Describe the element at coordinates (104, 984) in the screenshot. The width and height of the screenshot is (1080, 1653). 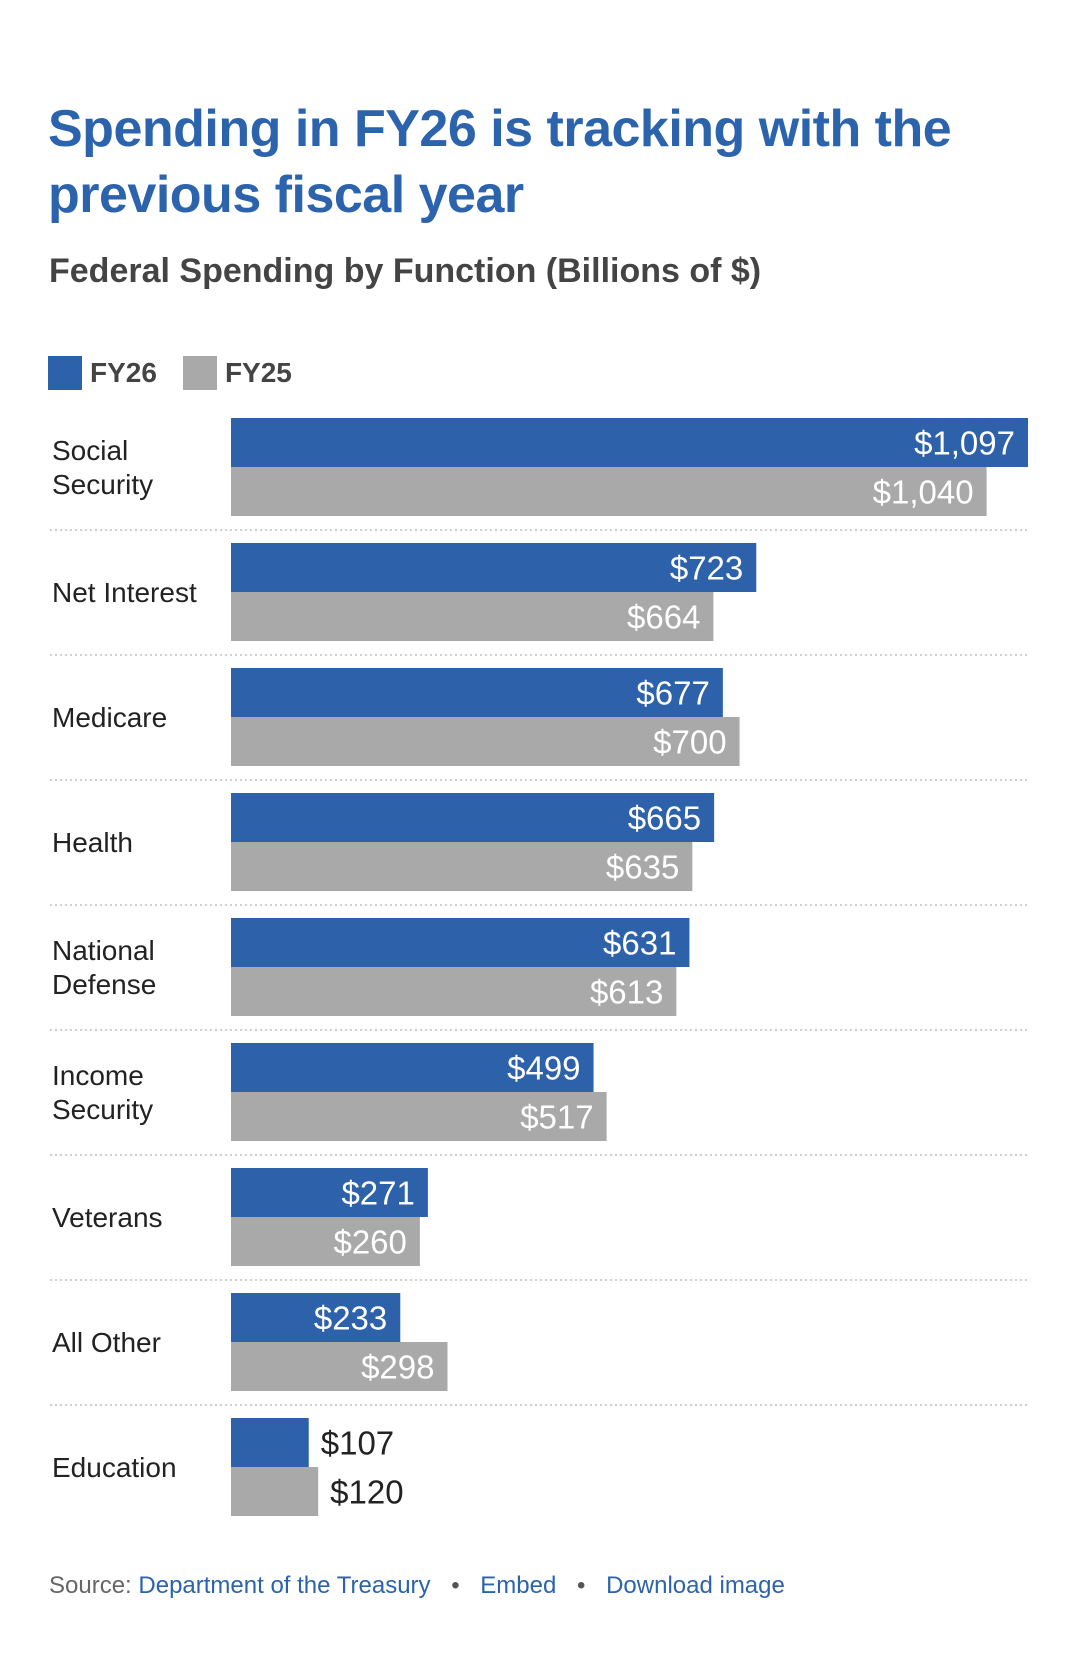
I see `category-label-line: Defense` at that location.